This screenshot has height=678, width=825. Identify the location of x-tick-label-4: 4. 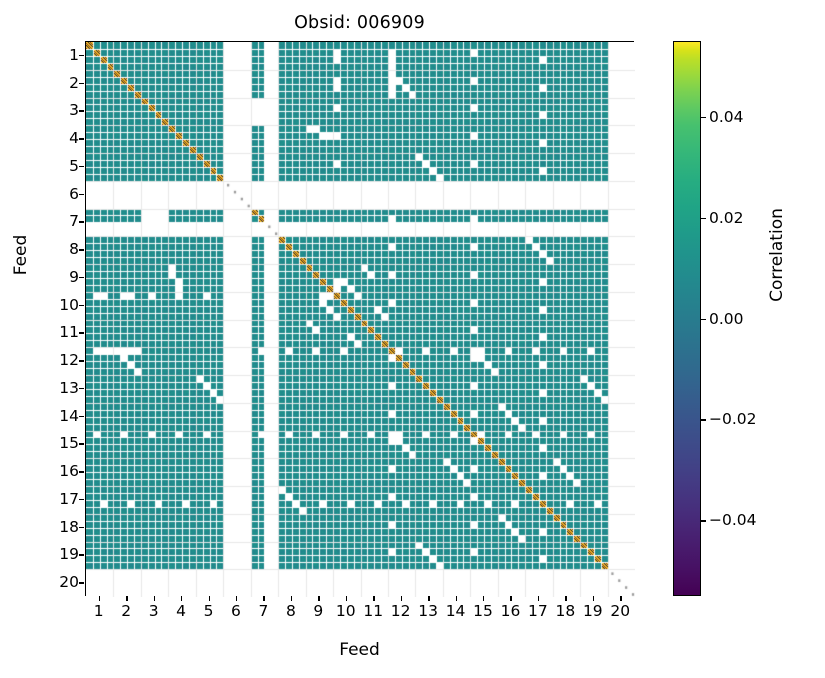
(181, 611).